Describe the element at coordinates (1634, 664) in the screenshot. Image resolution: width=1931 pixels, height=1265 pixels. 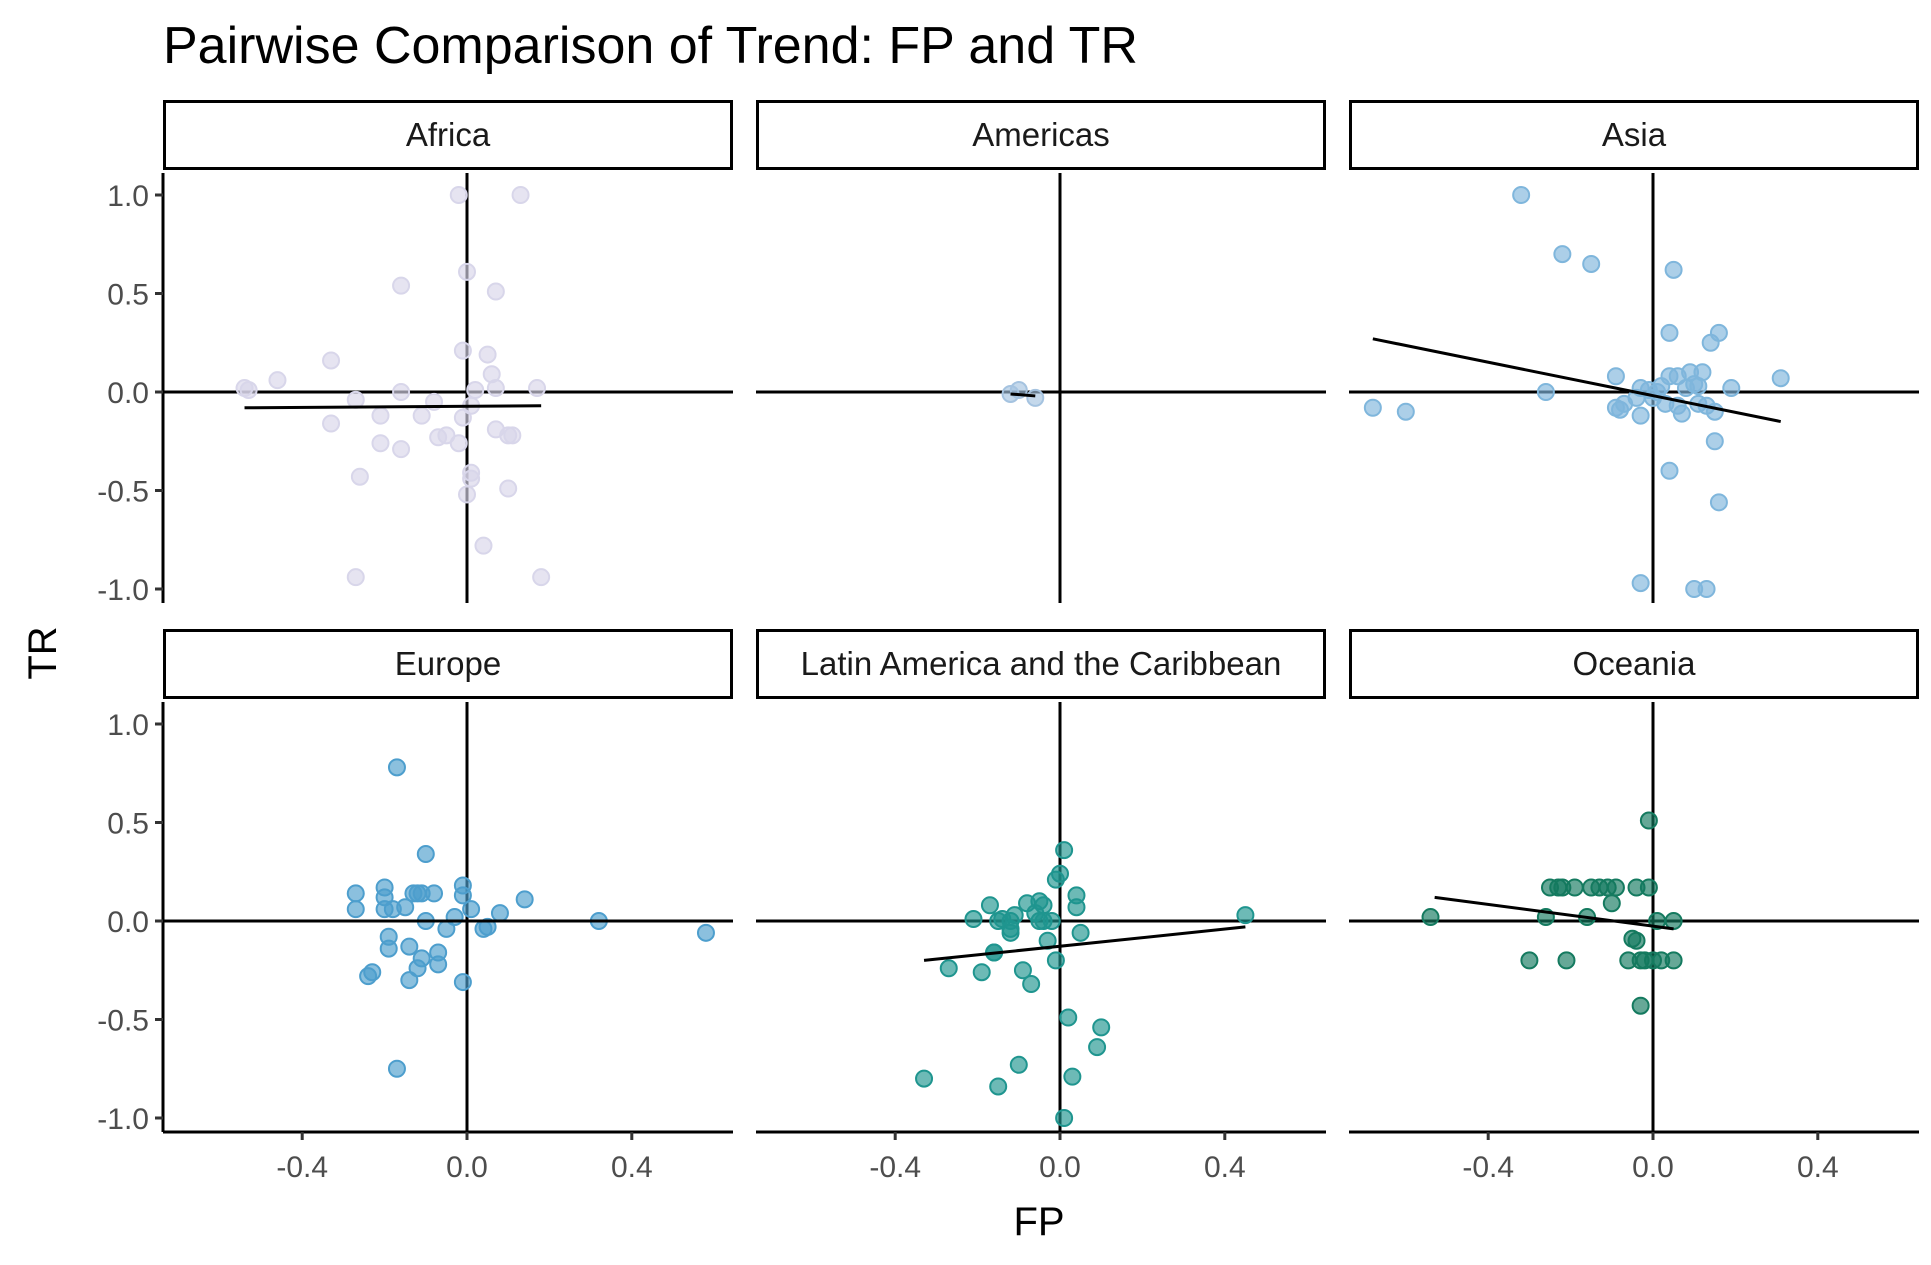
I see `strip-oceania` at that location.